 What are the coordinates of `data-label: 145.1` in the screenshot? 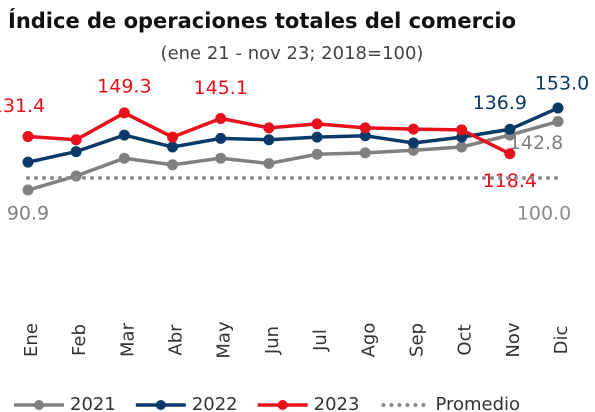 It's located at (221, 88).